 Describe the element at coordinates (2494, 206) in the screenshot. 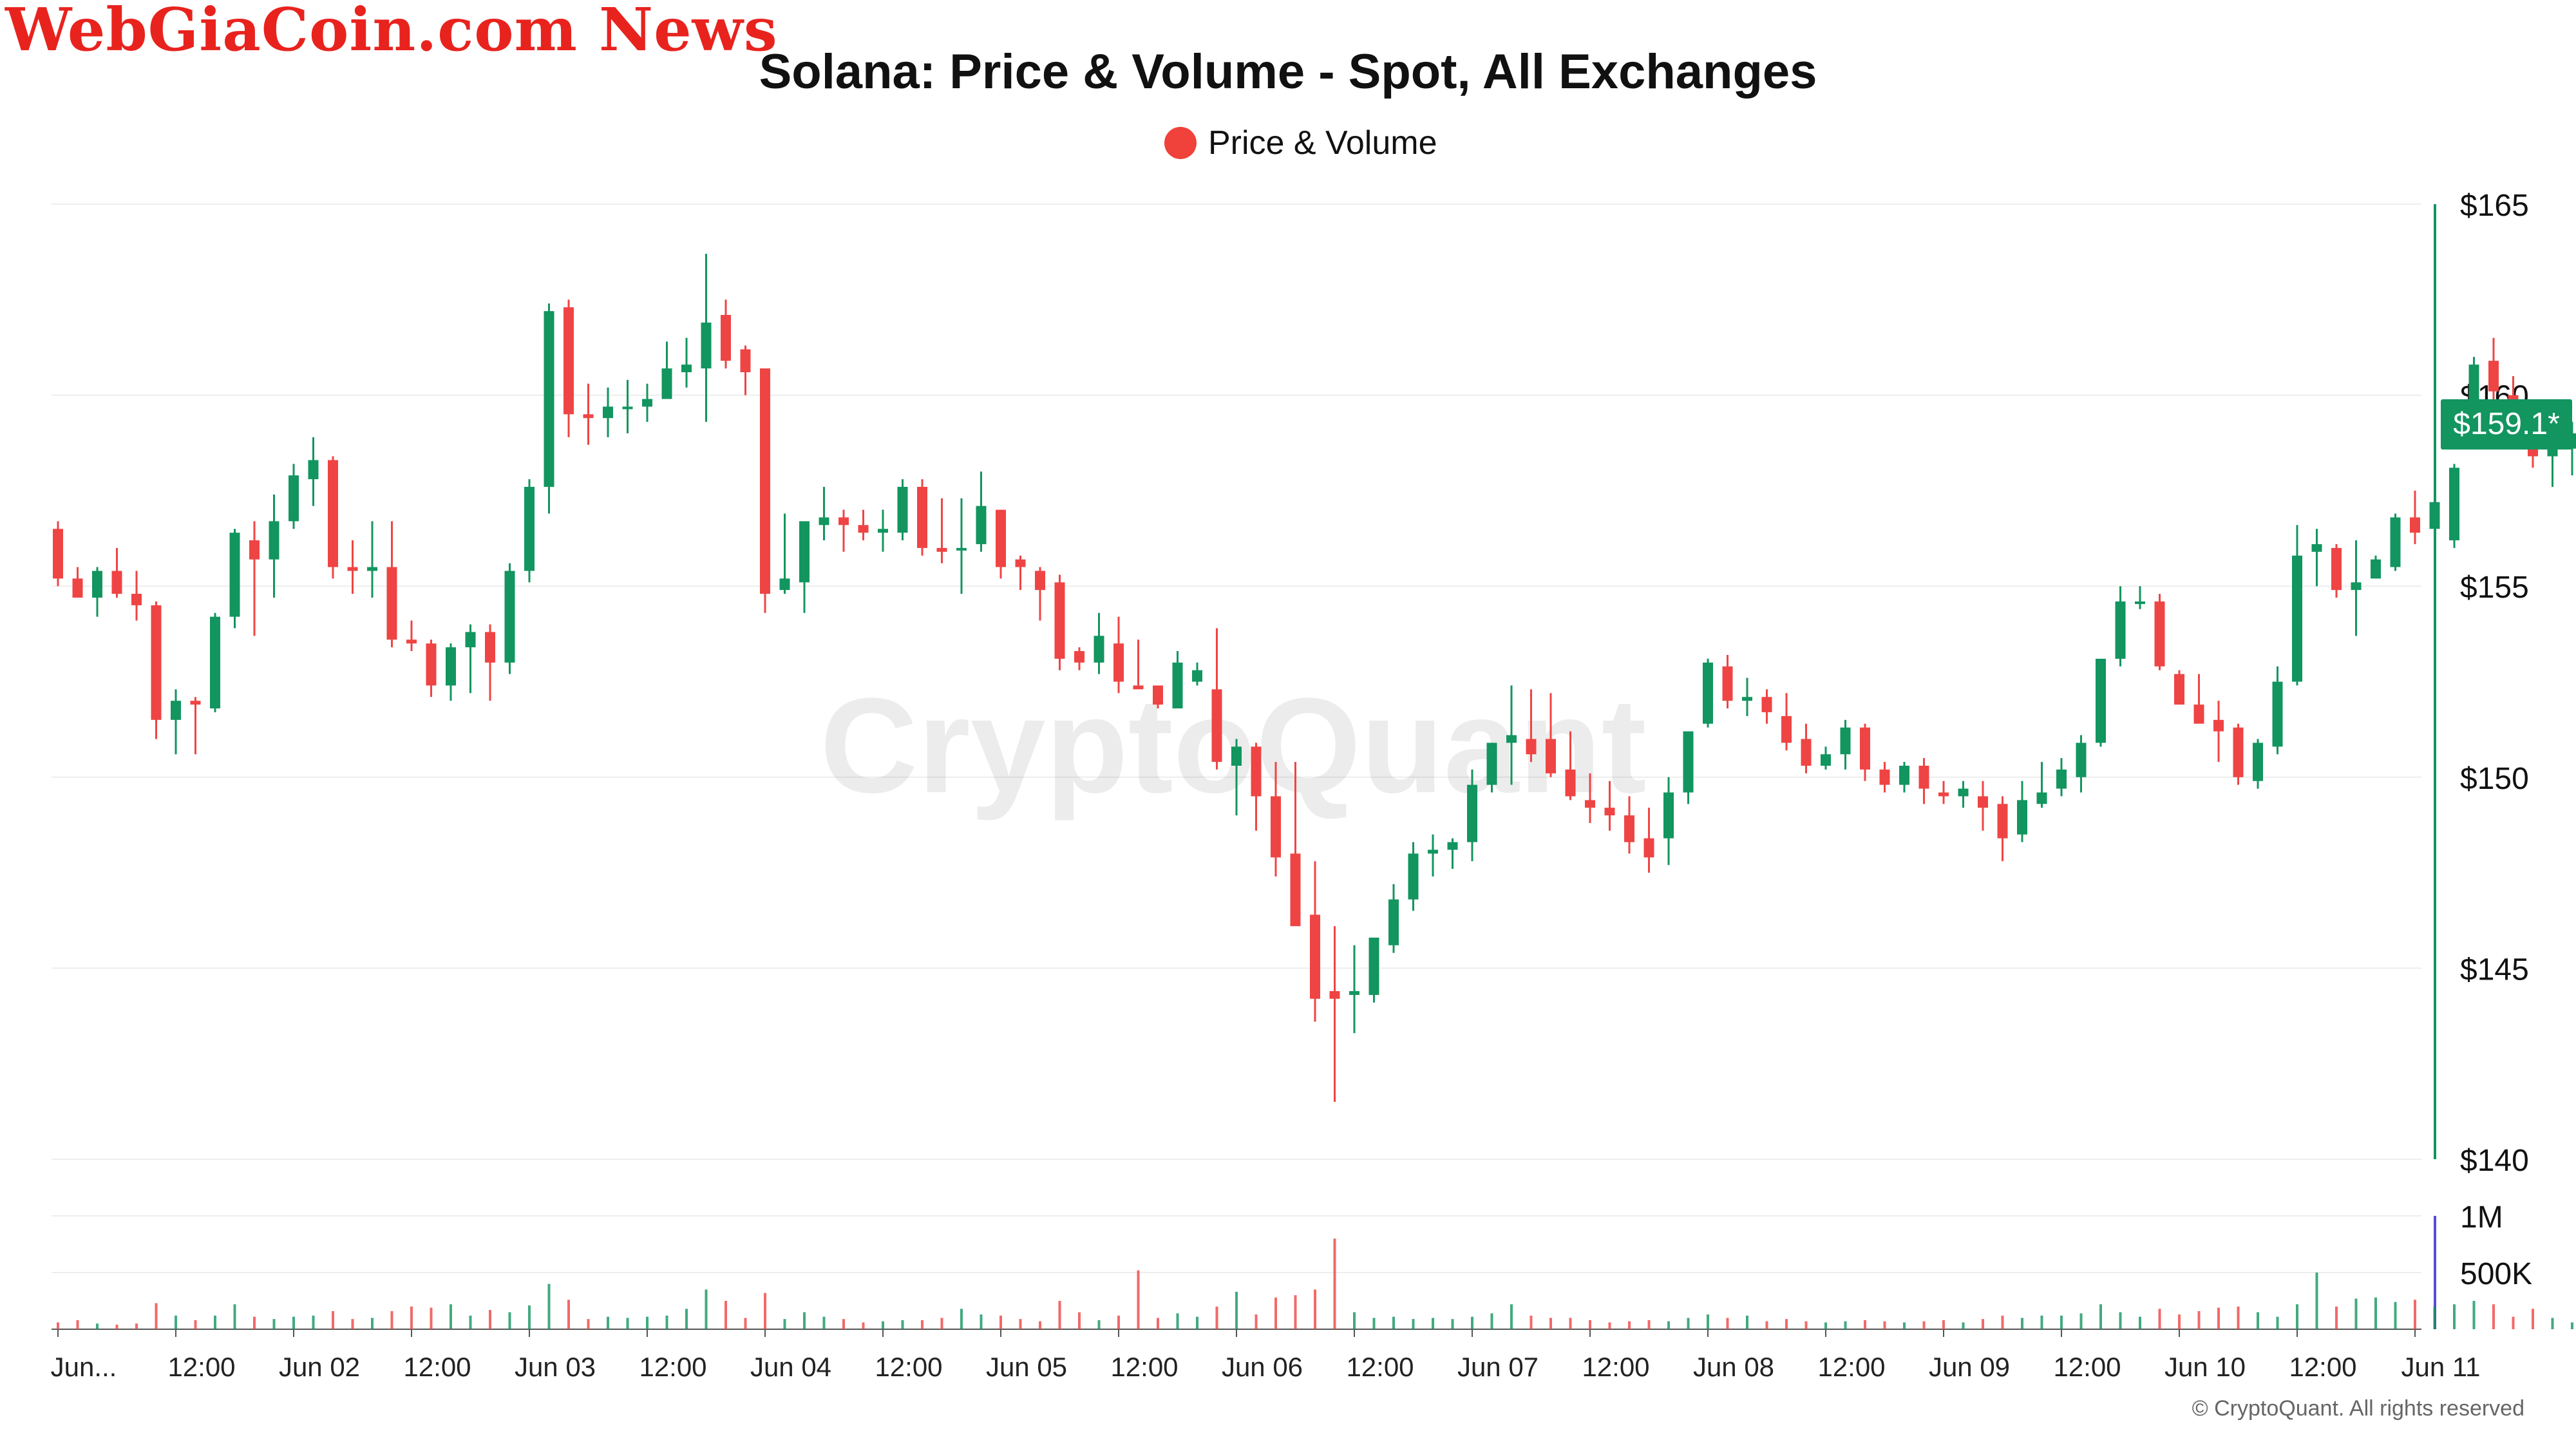

I see `price-tick-label: $165` at that location.